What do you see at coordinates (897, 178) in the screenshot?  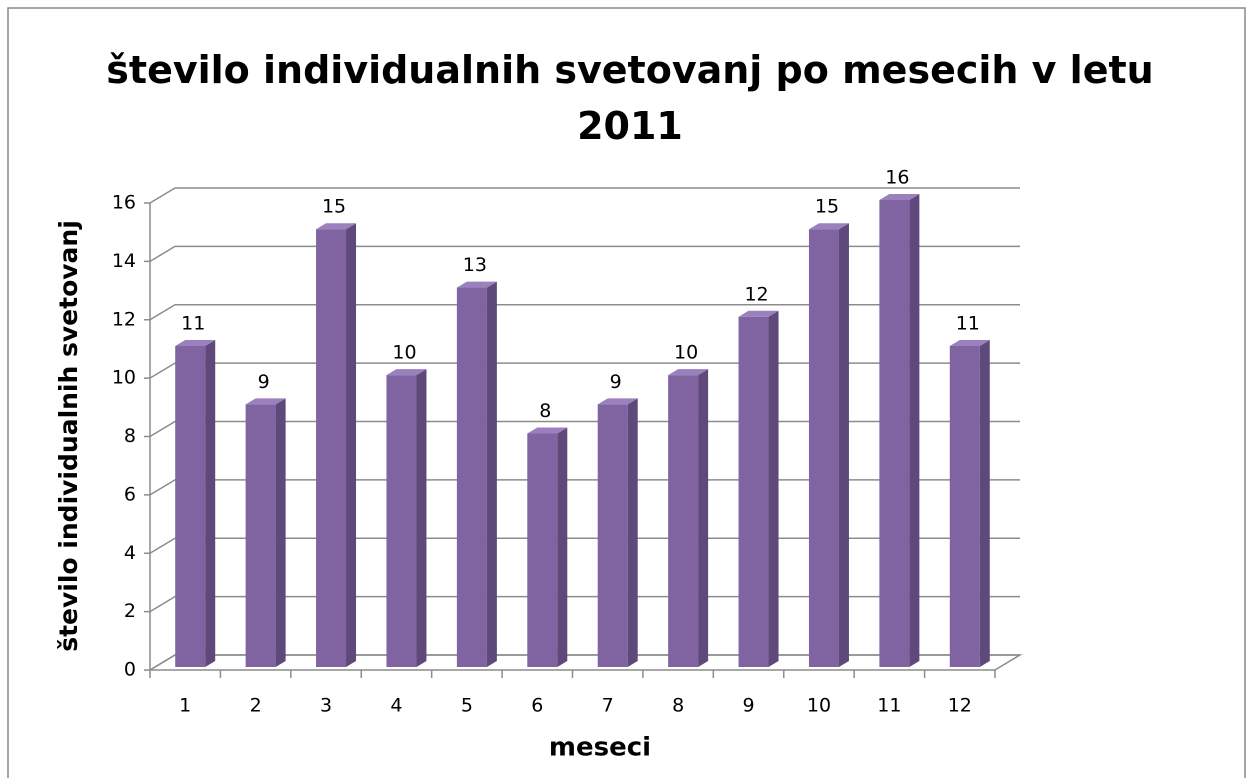 I see `data-label: 16` at bounding box center [897, 178].